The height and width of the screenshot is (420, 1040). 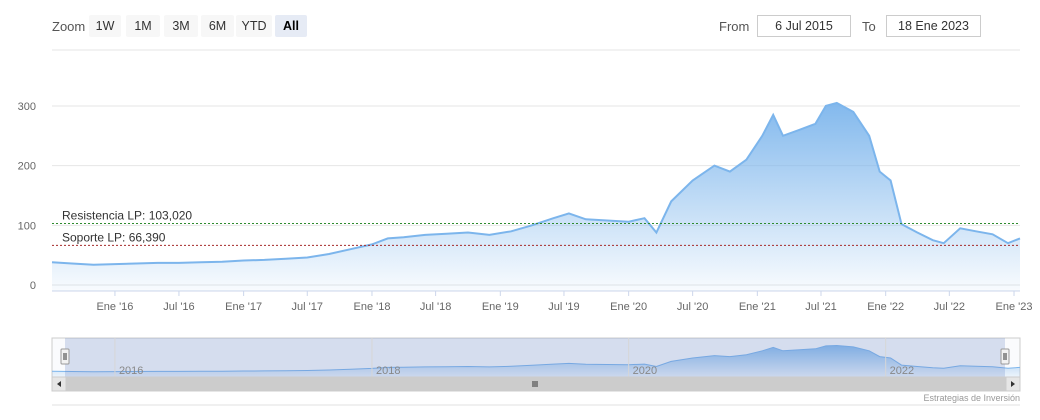 I want to click on y-tick-label: 100, so click(x=27, y=226).